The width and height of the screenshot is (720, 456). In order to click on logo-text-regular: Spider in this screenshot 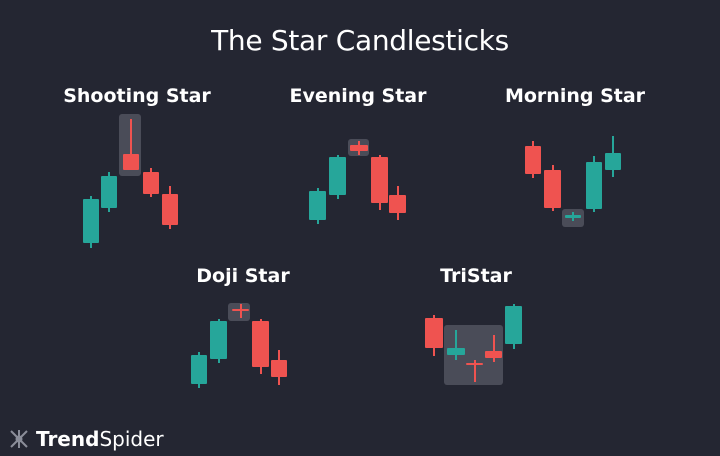, I will do `click(131, 439)`.